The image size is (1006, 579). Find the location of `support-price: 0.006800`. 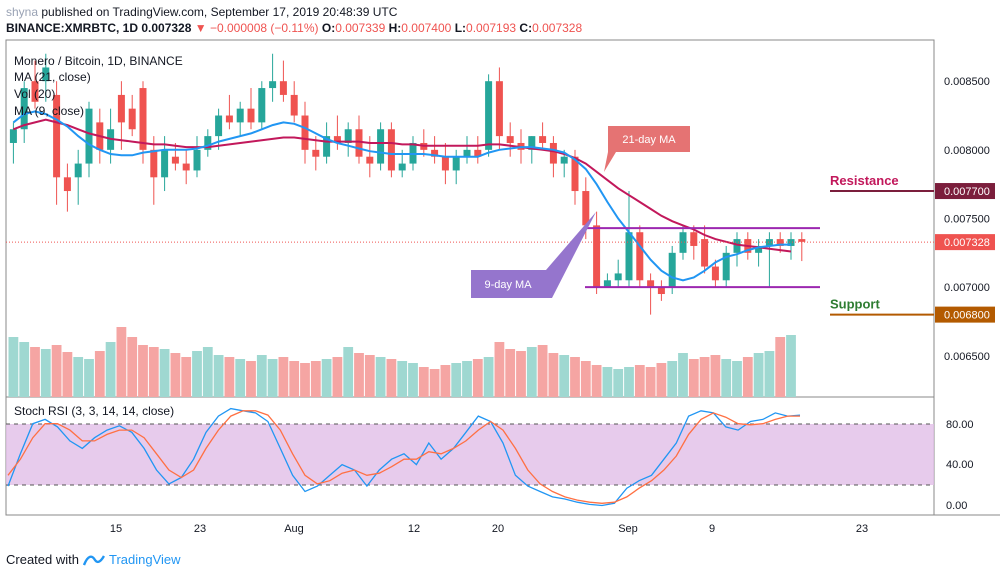

support-price: 0.006800 is located at coordinates (967, 316).